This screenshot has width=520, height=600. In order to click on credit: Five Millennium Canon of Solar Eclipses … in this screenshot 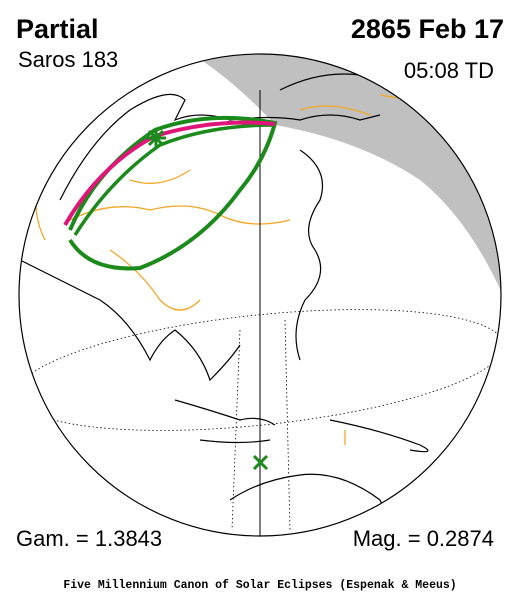, I will do `click(259, 585)`.